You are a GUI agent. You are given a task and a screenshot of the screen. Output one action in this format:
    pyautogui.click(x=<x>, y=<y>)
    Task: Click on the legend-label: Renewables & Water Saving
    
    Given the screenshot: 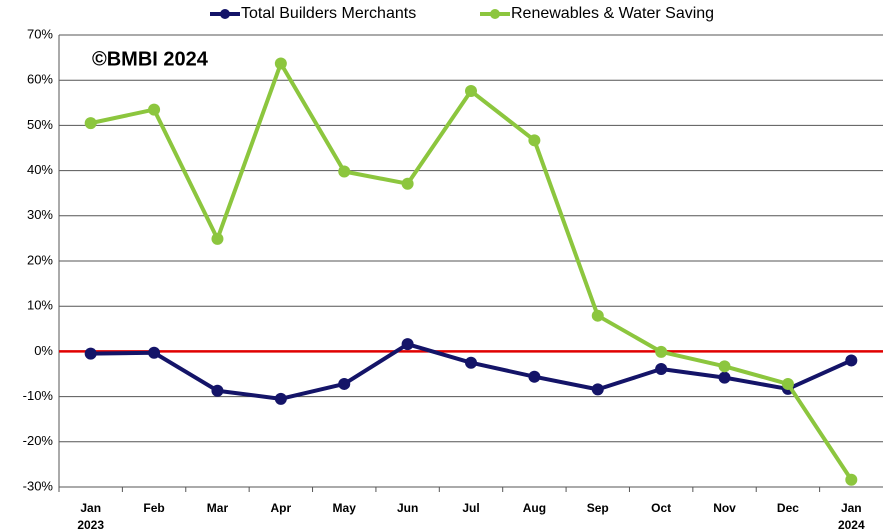 What is the action you would take?
    pyautogui.click(x=612, y=13)
    